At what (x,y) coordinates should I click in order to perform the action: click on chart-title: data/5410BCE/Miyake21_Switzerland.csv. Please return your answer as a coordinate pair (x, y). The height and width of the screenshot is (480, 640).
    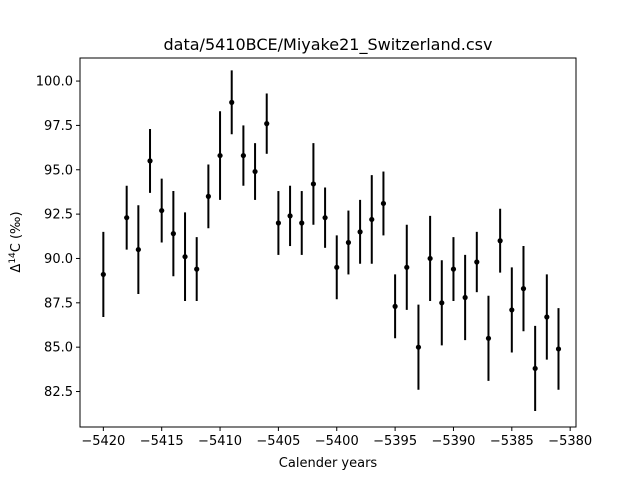
    Looking at the image, I should click on (328, 45).